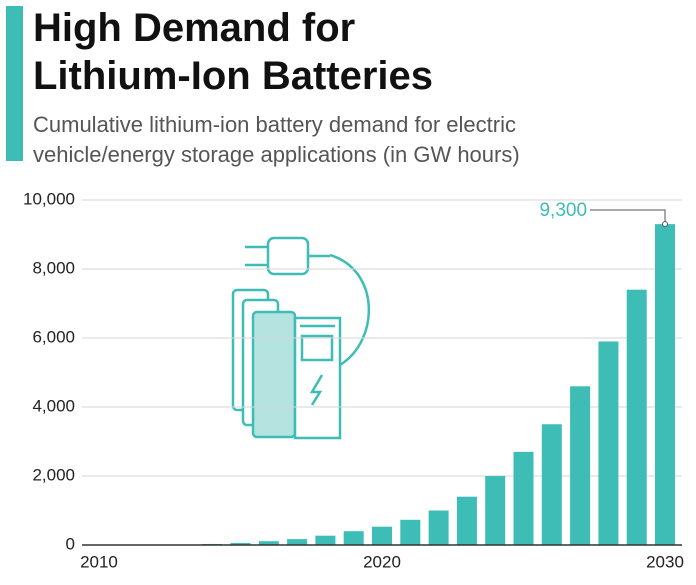 This screenshot has width=696, height=585. What do you see at coordinates (99, 561) in the screenshot?
I see `x-tick-label: 2010` at bounding box center [99, 561].